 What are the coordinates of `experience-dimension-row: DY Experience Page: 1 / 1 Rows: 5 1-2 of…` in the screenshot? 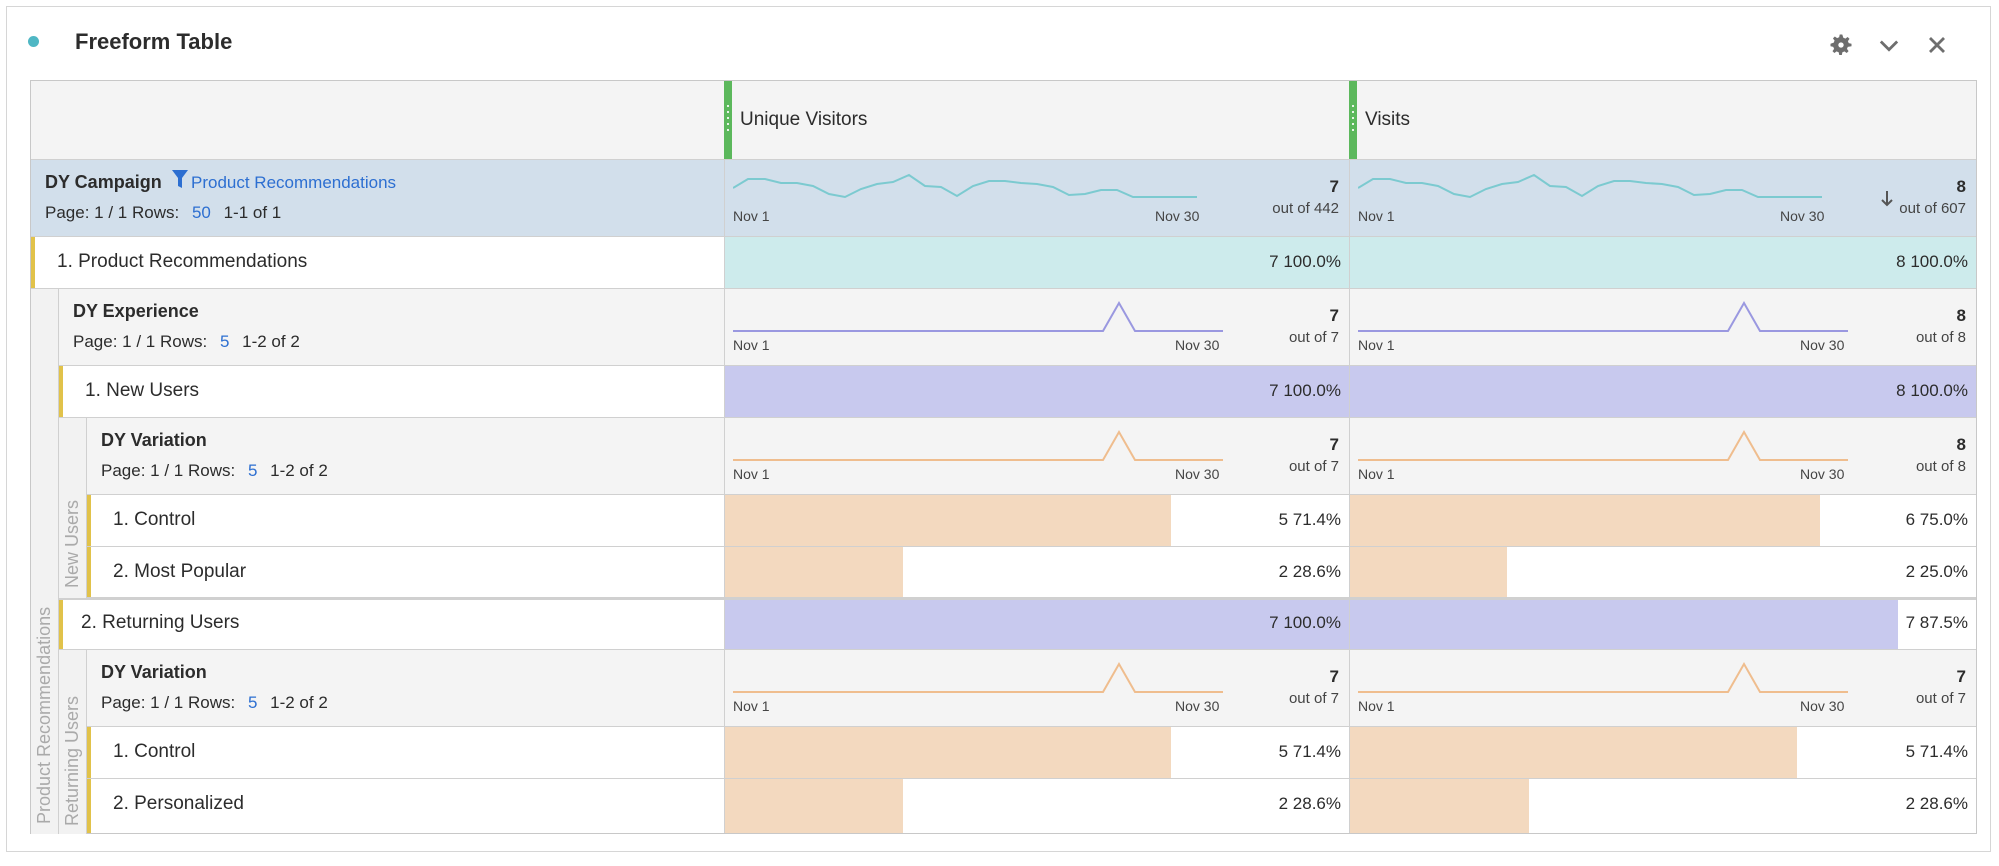 It's located at (1017, 327).